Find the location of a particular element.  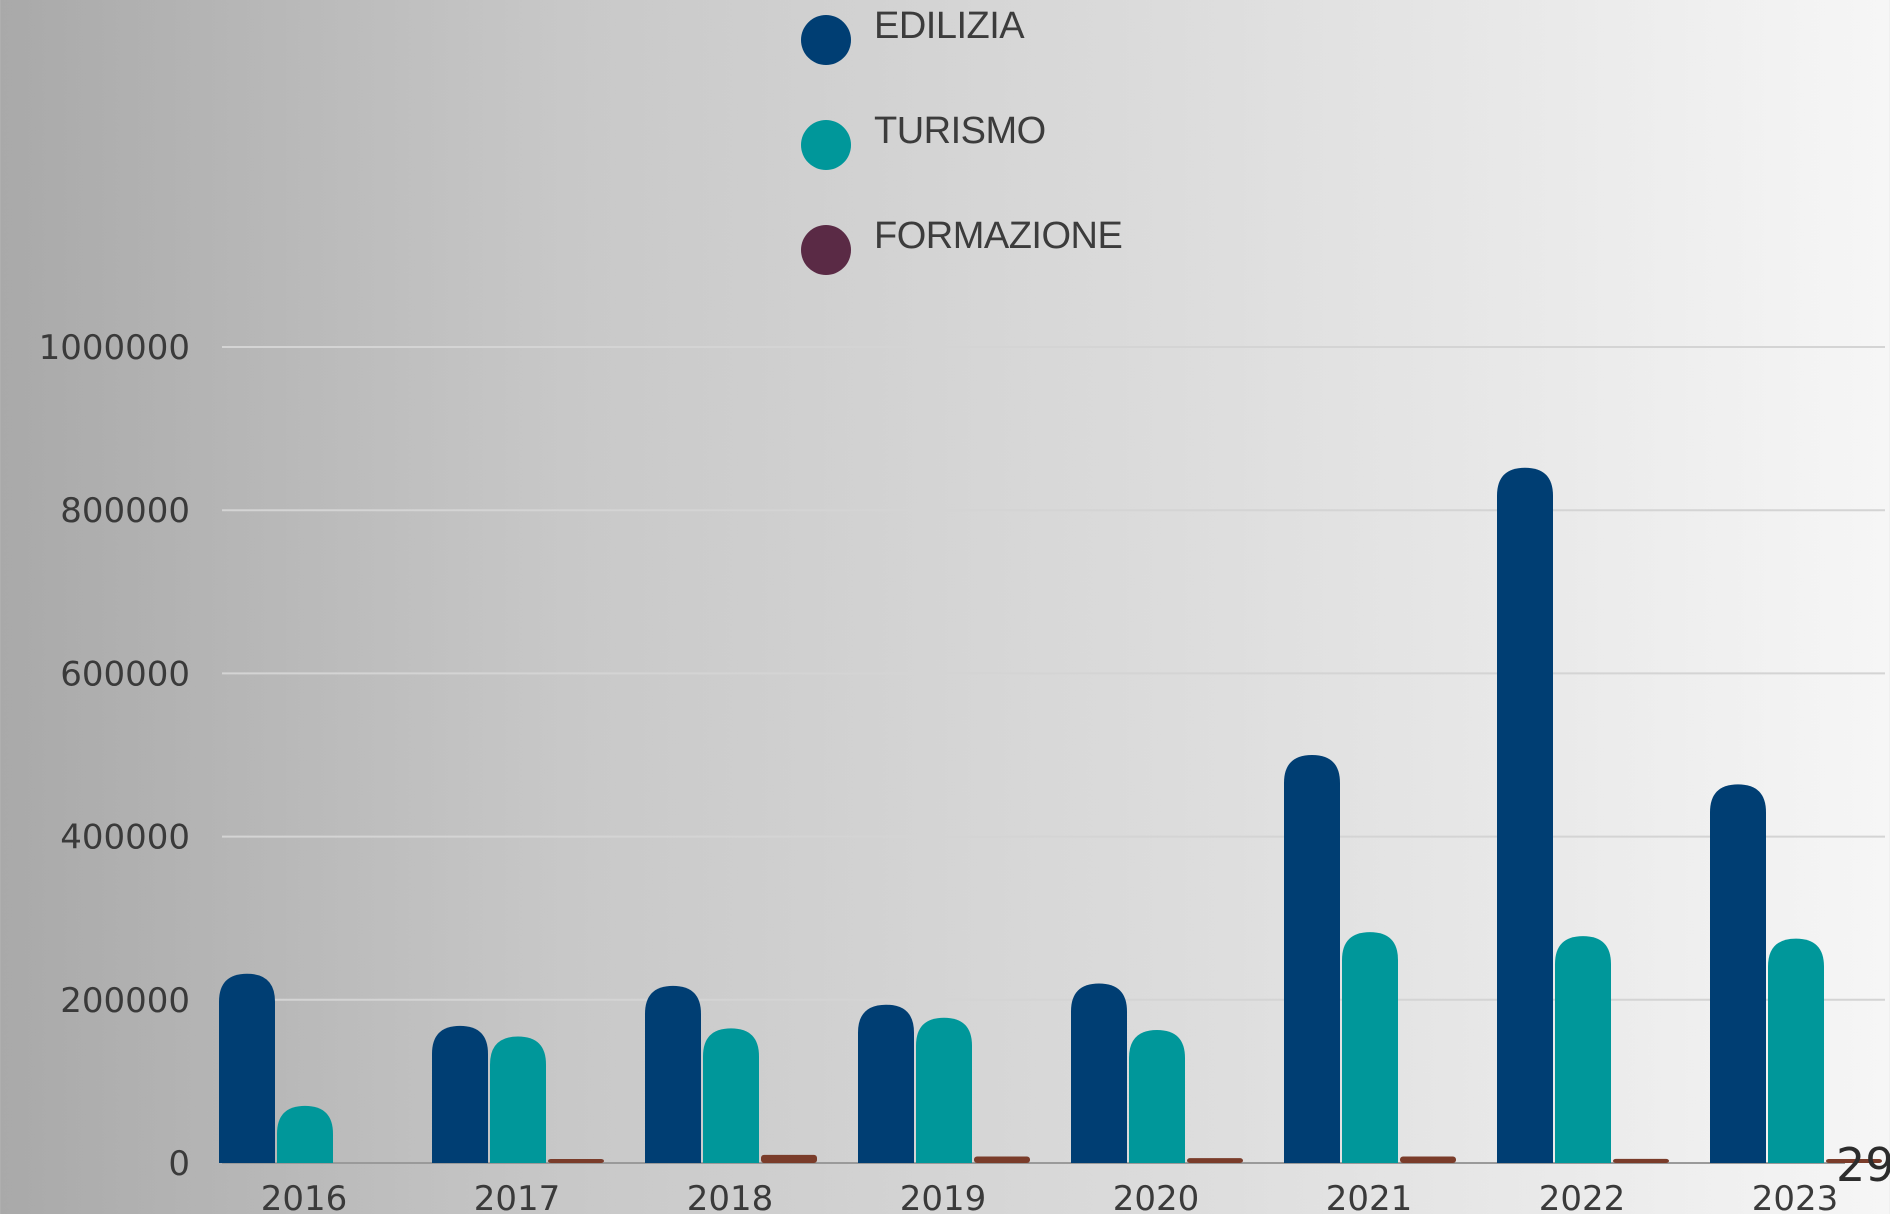

bar-formazione-2020 is located at coordinates (1215, 1160).